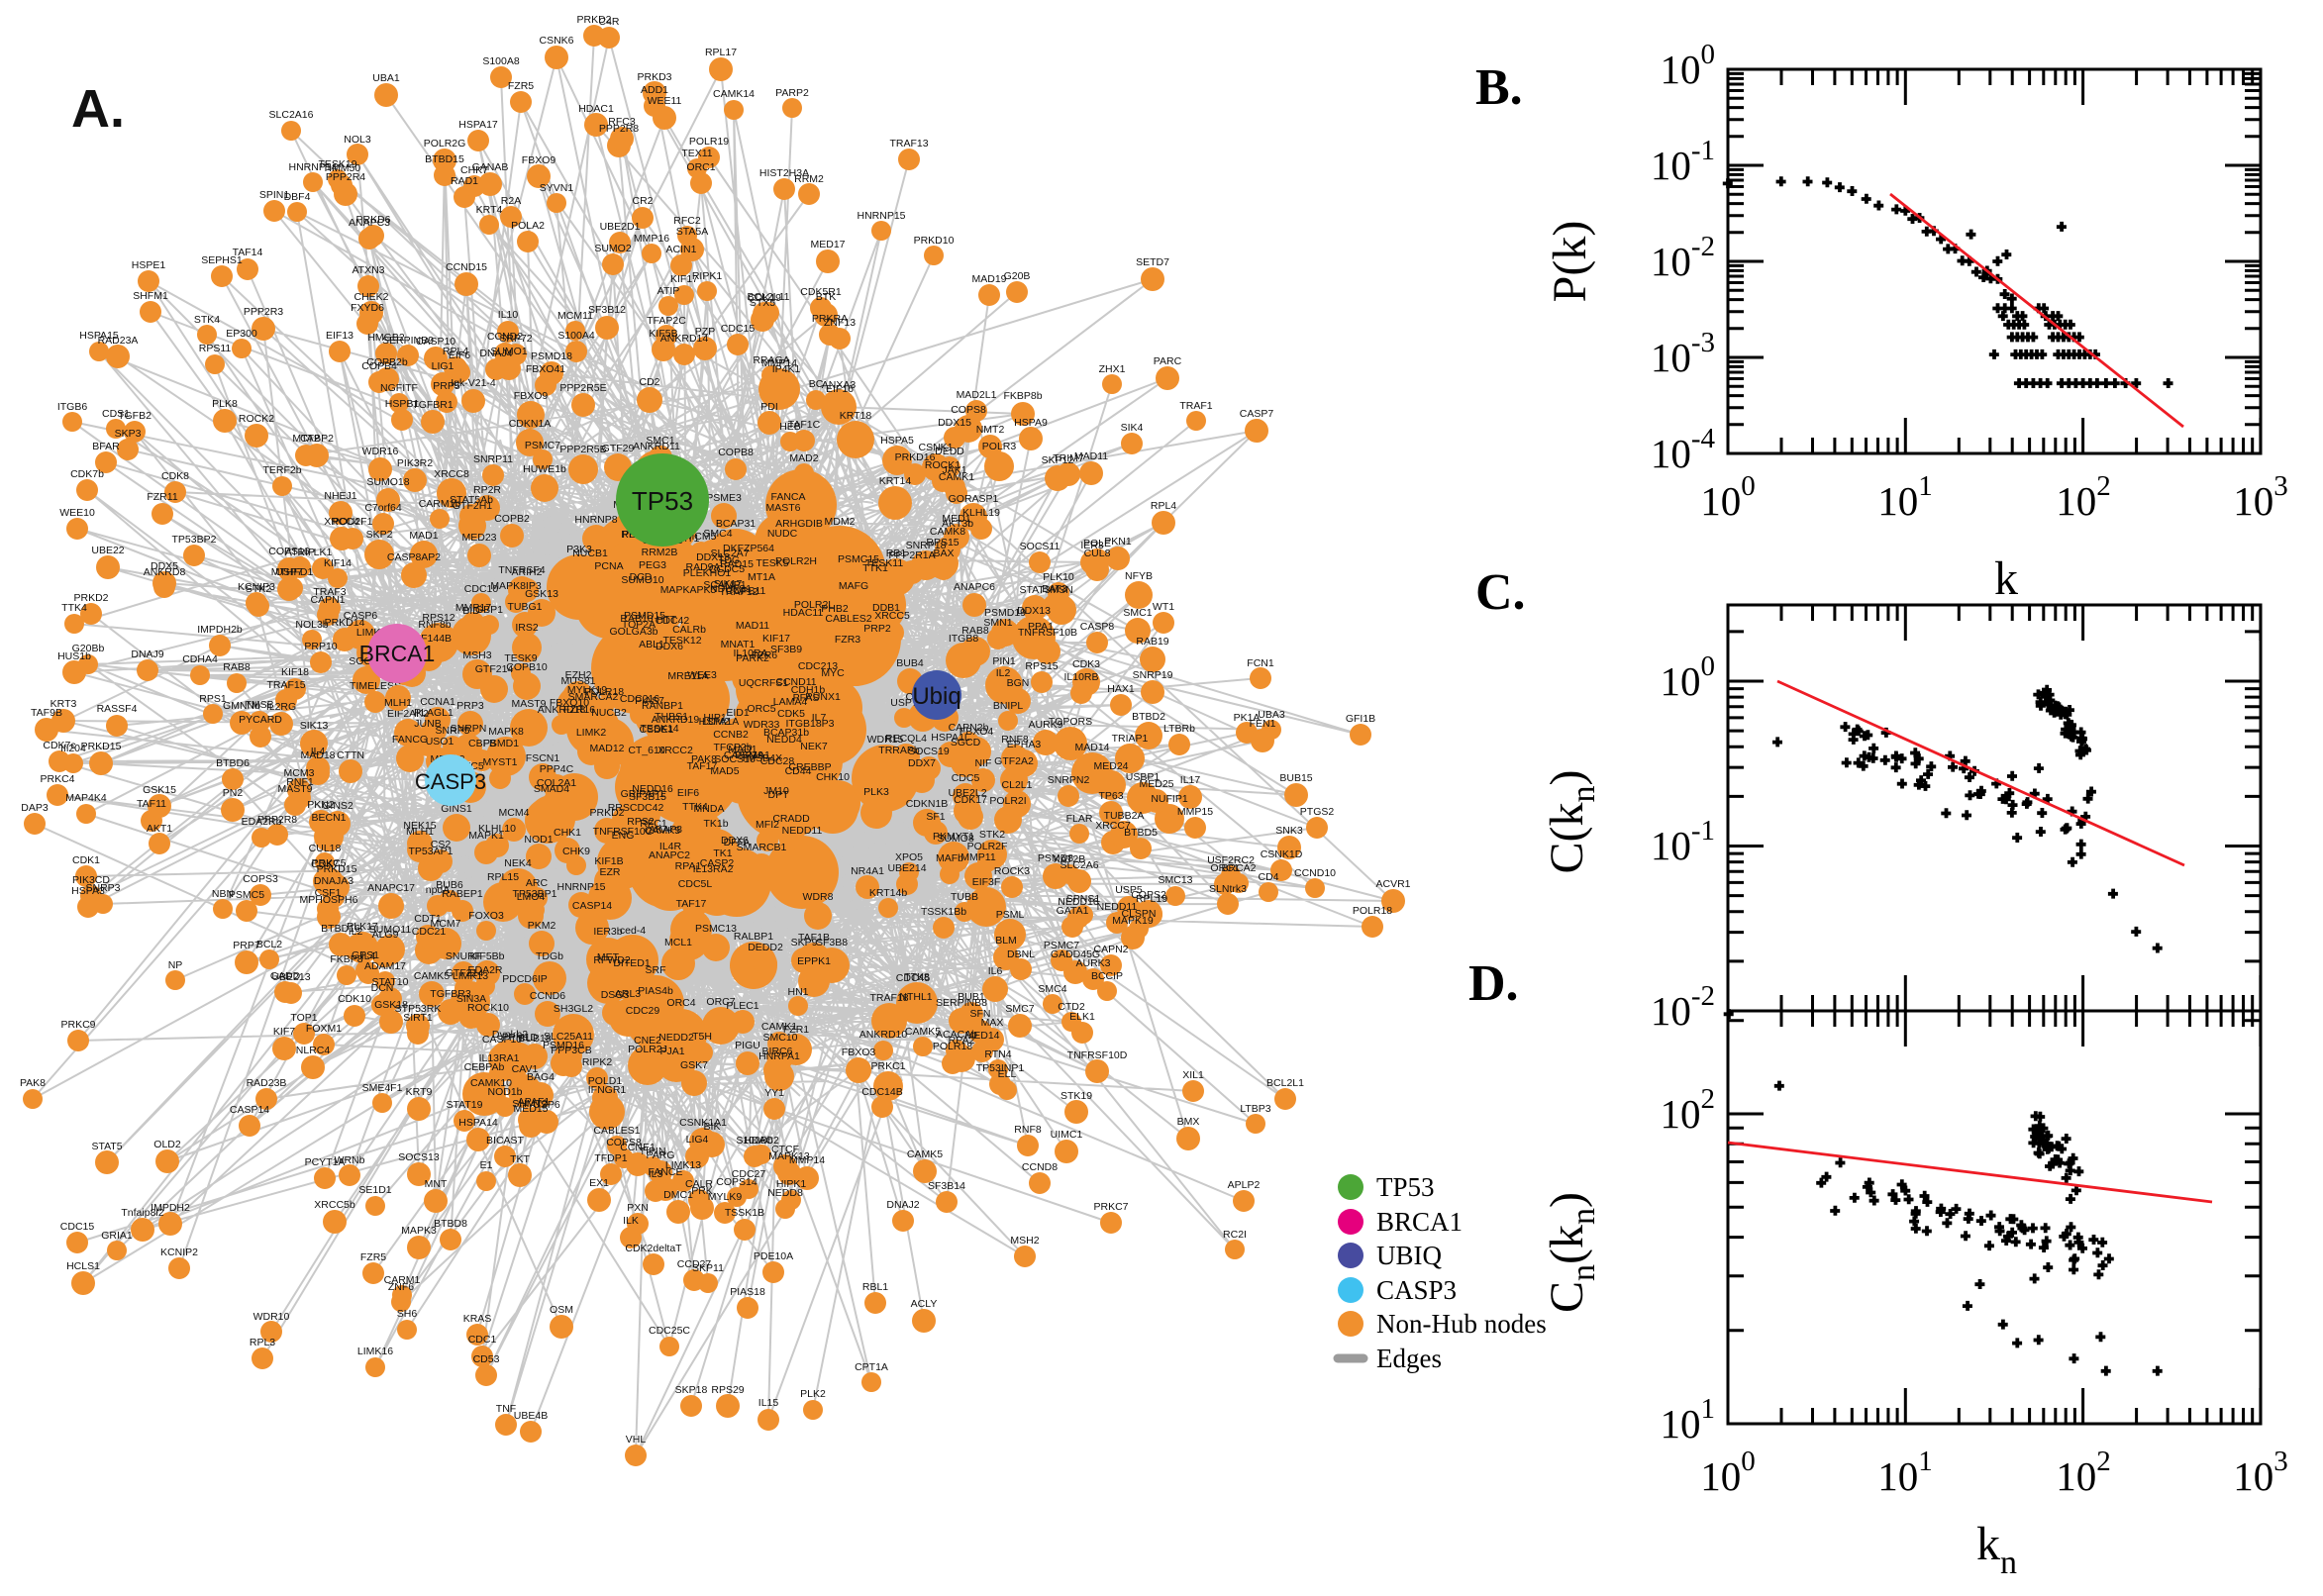  What do you see at coordinates (980, 1014) in the screenshot?
I see `svg-text: SFN` at bounding box center [980, 1014].